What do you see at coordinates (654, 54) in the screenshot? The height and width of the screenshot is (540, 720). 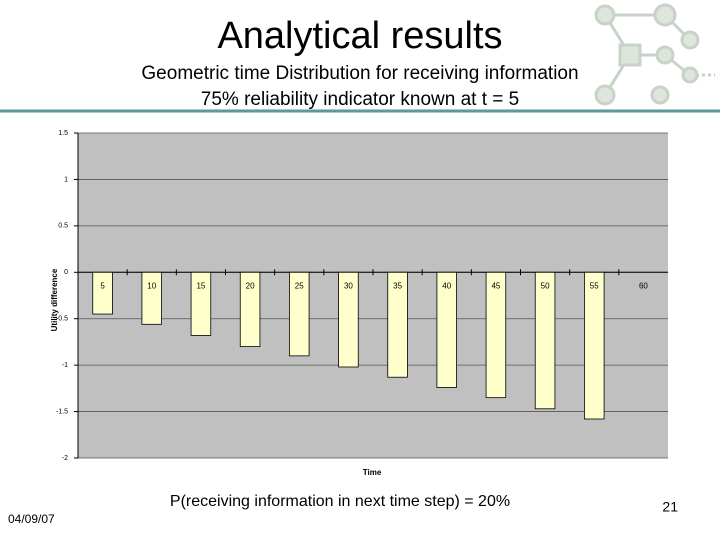 I see `logo` at bounding box center [654, 54].